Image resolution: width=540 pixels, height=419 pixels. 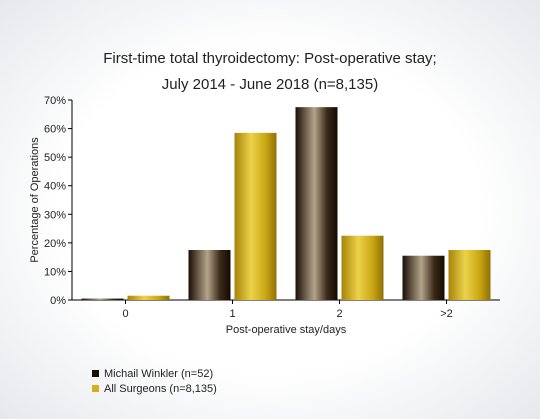 What do you see at coordinates (58, 301) in the screenshot?
I see `y-tick-label: 0%` at bounding box center [58, 301].